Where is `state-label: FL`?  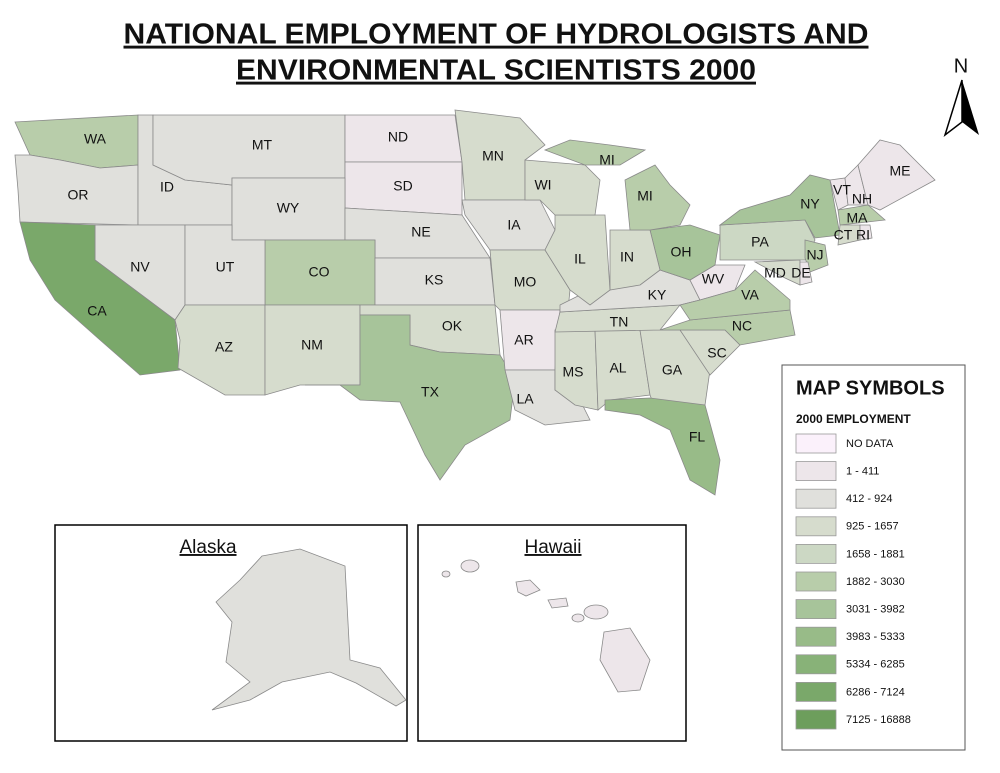 state-label: FL is located at coordinates (697, 437).